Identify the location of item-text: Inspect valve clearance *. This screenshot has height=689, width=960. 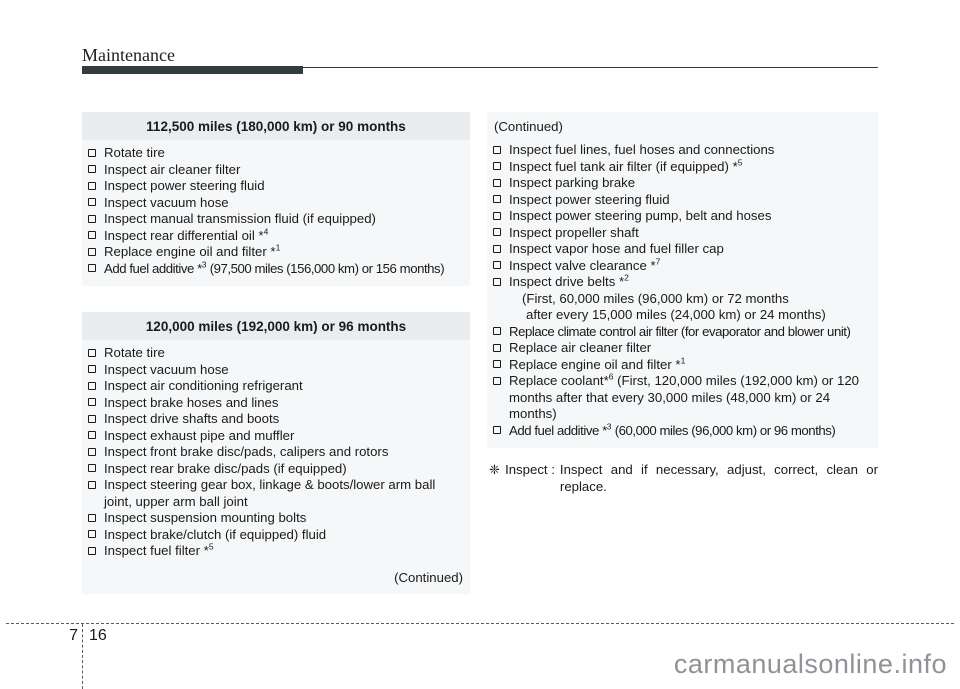
(582, 265).